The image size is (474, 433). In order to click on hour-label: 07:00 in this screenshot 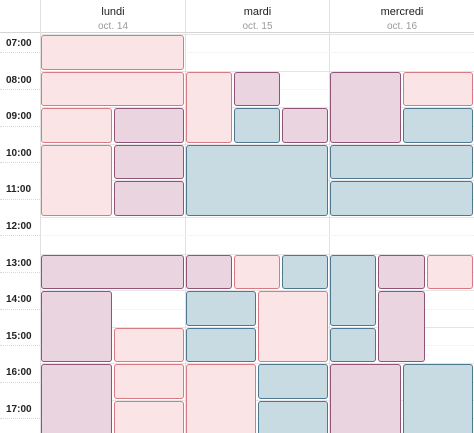, I will do `click(19, 43)`.